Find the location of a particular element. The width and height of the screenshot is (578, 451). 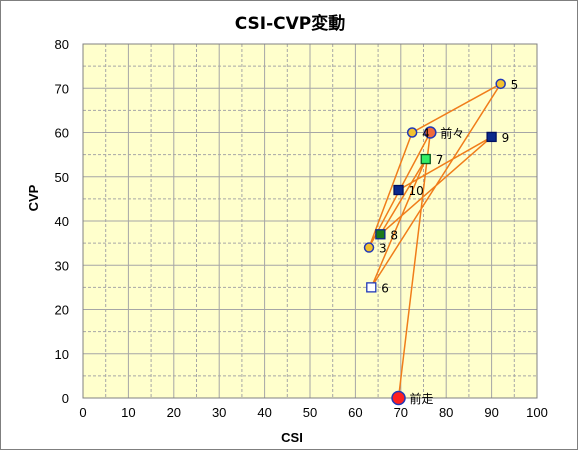

y-tick-label: 20 is located at coordinates (62, 310).